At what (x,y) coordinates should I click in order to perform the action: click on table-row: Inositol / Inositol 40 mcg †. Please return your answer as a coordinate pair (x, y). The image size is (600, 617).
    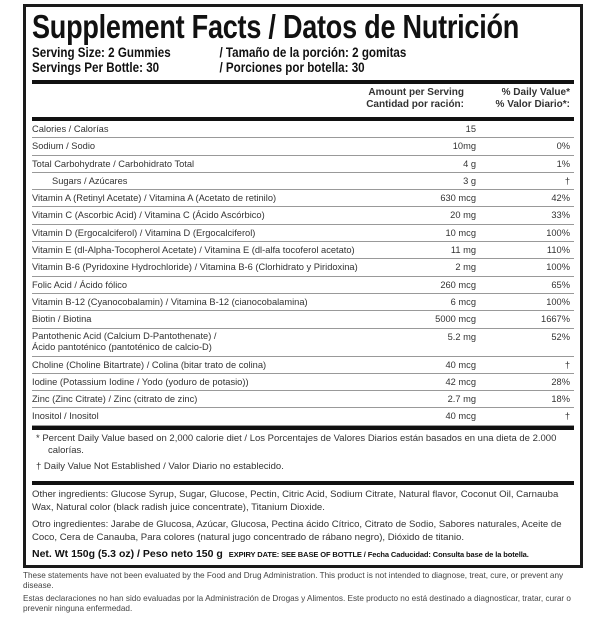
    Looking at the image, I should click on (303, 417).